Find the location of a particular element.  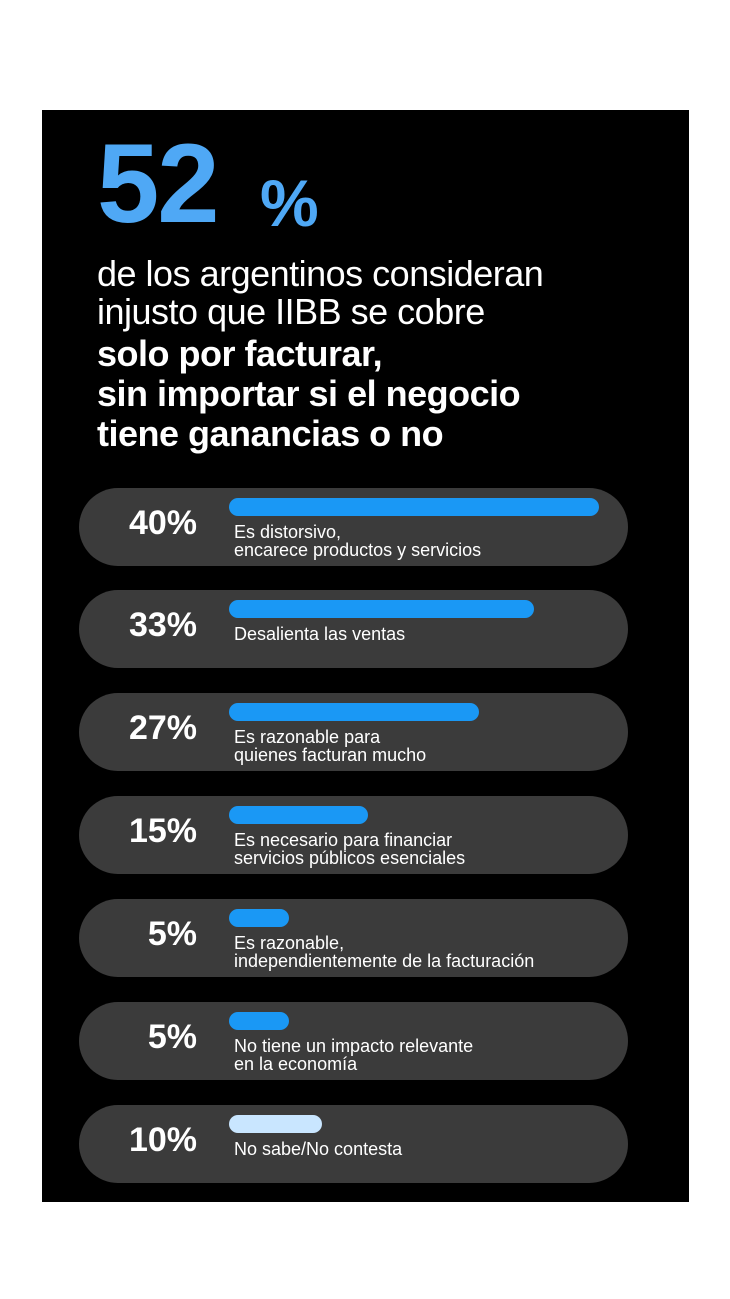

headline-number: 52 is located at coordinates (158, 183).